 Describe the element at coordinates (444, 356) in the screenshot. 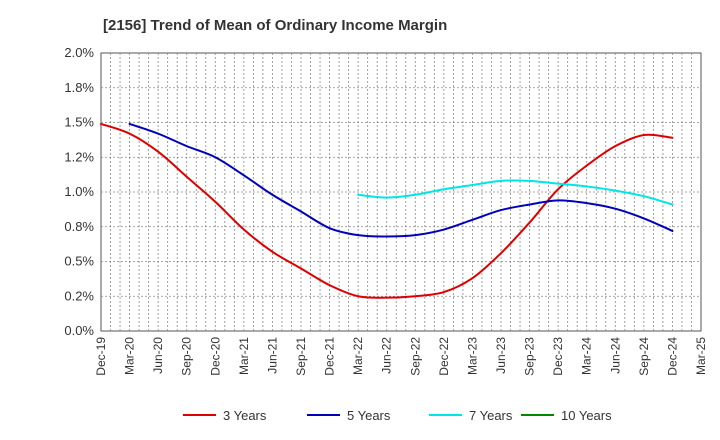

I see `x-tick-label: Dec-22` at that location.